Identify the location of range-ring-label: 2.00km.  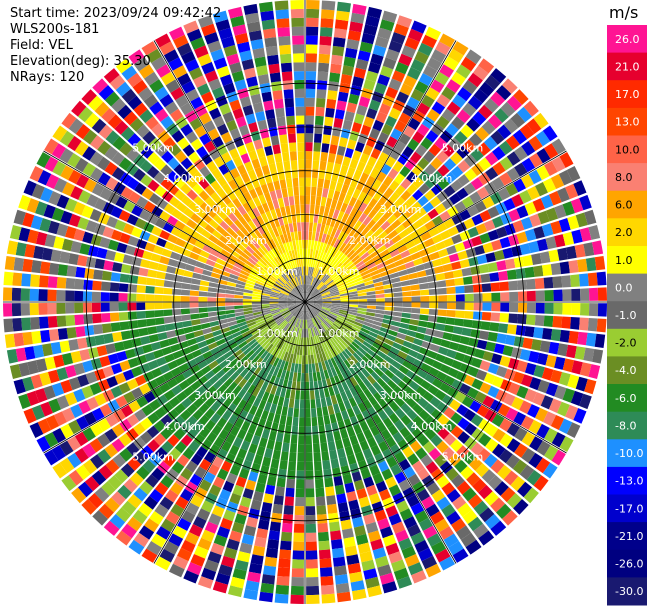
(246, 364).